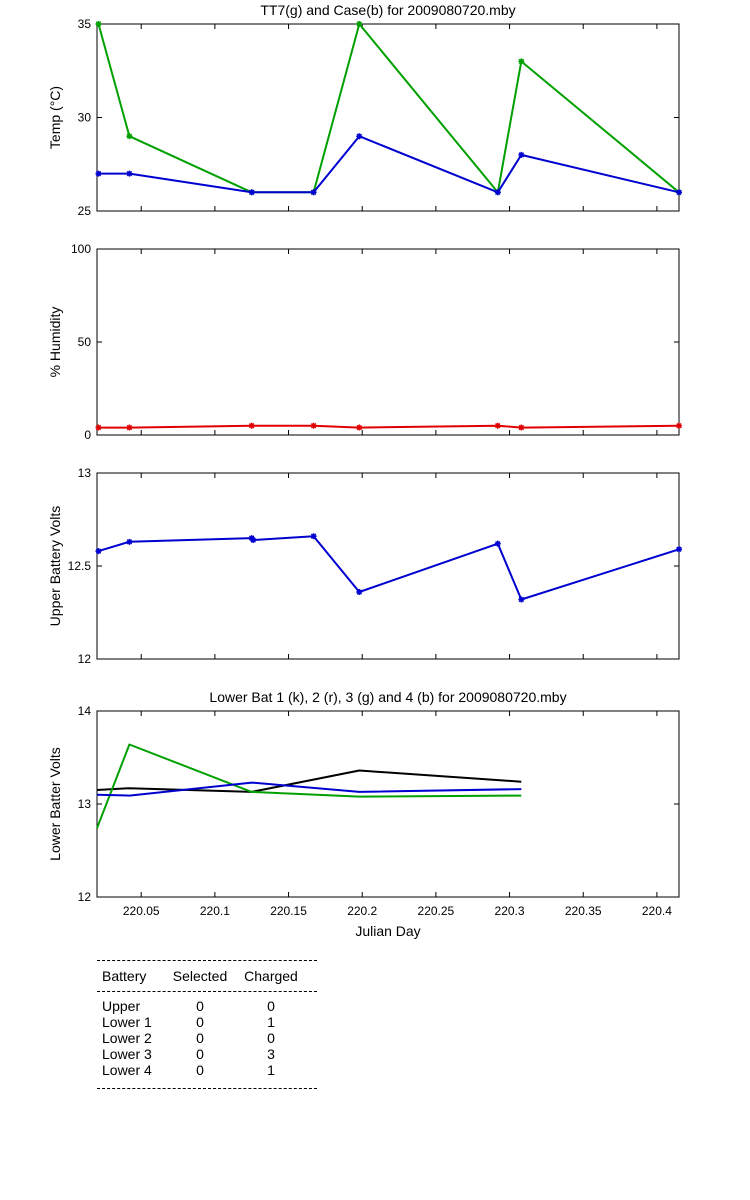 The image size is (750, 1200). What do you see at coordinates (85, 24) in the screenshot?
I see `y-tick-label: 35` at bounding box center [85, 24].